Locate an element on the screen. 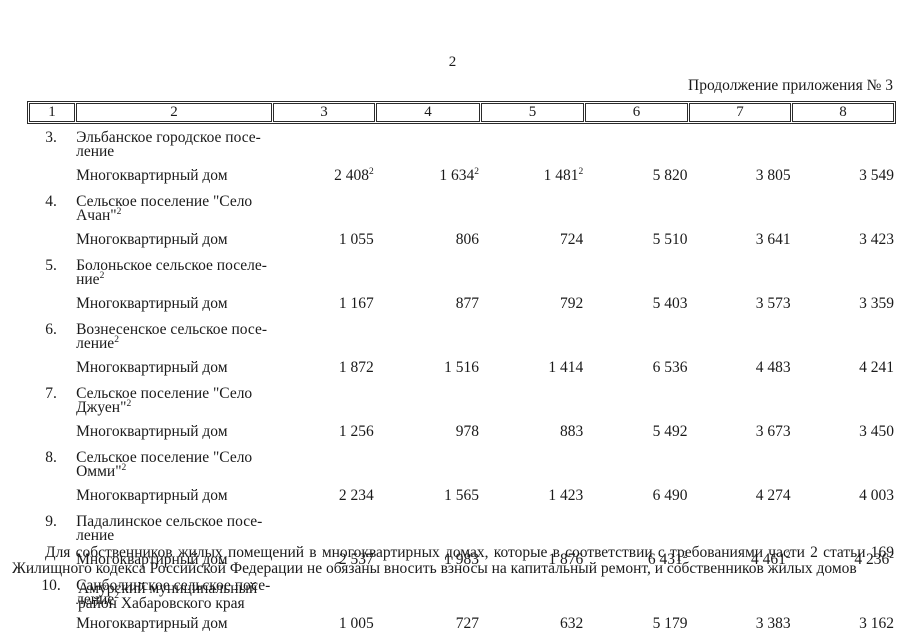 This screenshot has height=640, width=905. settlement-name-line-1: Санболинское сельское посе- is located at coordinates (173, 585).